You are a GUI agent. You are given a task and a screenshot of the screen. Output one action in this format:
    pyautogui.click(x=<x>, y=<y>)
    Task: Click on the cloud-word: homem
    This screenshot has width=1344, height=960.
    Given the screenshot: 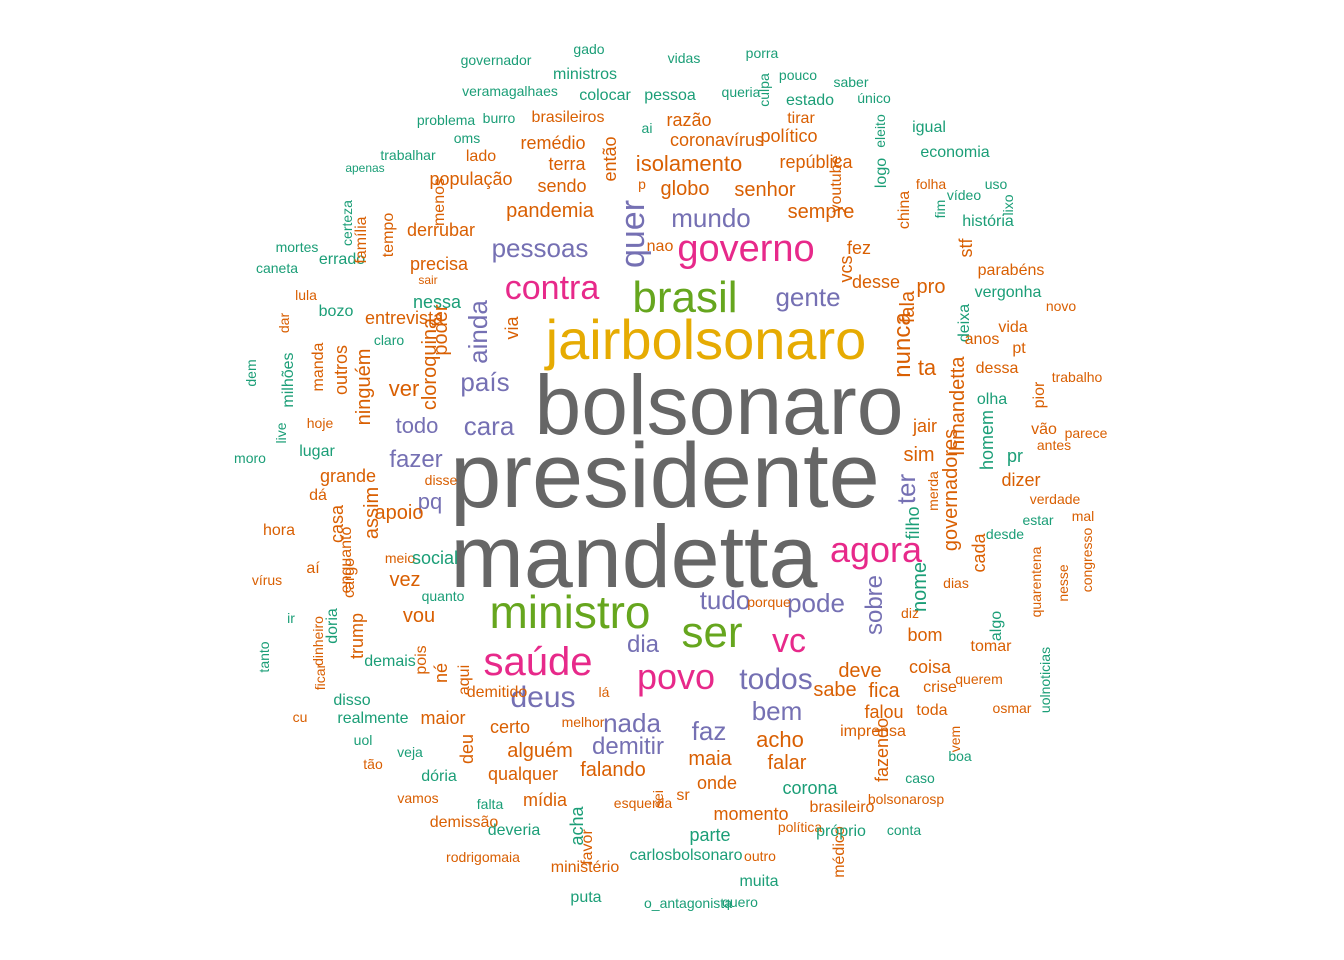 What is the action you would take?
    pyautogui.click(x=987, y=440)
    